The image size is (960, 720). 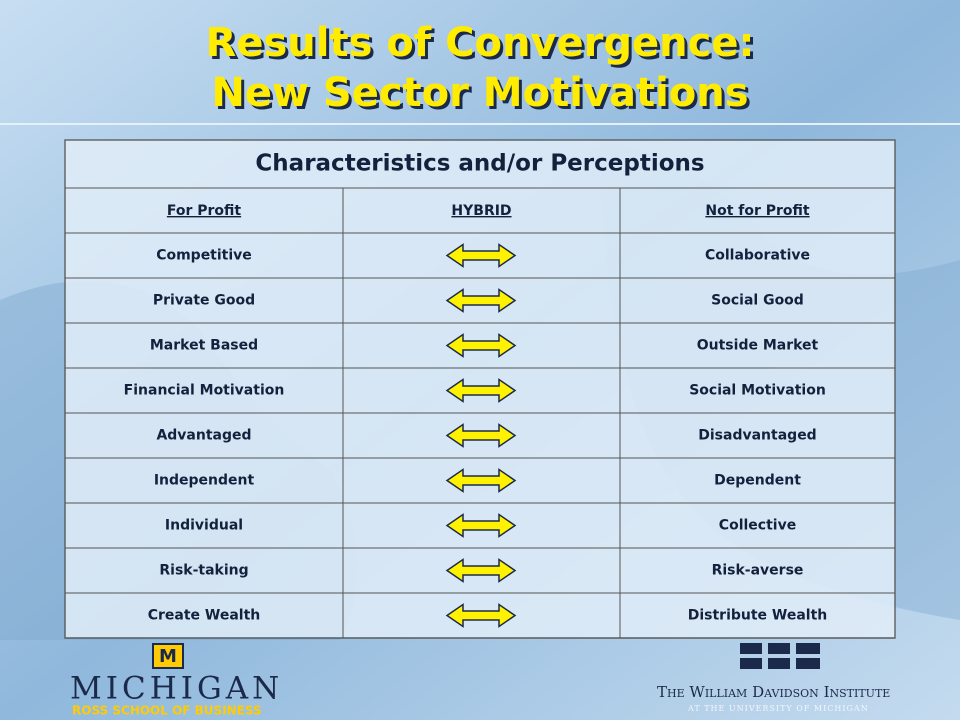 I want to click on column-header: Not for Profit, so click(x=757, y=211).